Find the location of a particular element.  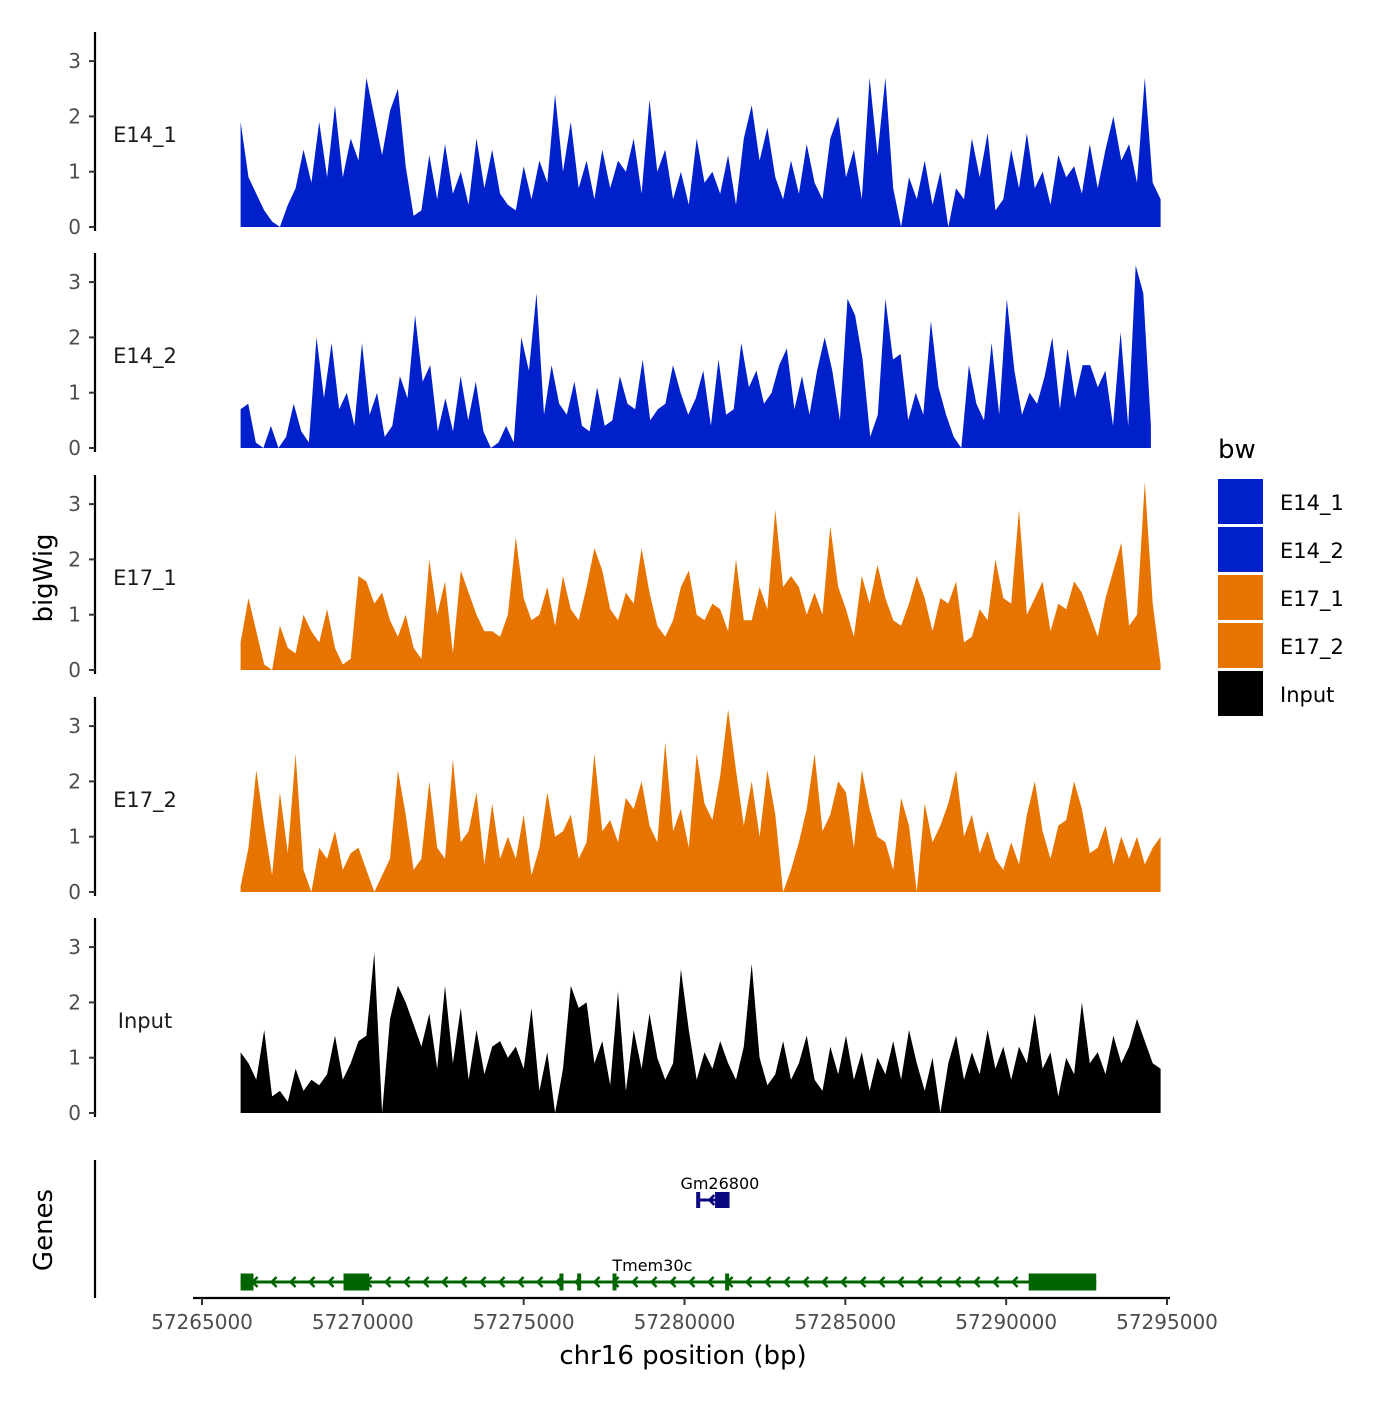

track-E14_2: 0 1 2 3 E14_2 is located at coordinates (609, 356).